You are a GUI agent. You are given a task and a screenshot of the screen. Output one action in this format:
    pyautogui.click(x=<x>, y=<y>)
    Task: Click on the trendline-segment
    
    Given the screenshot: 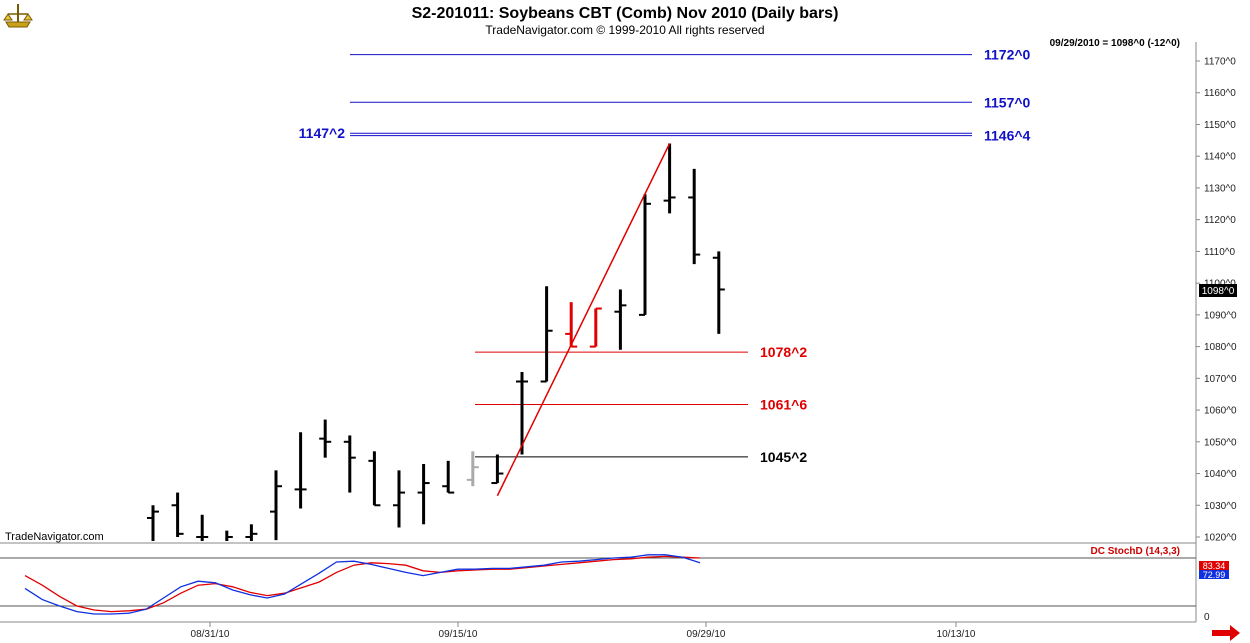 What is the action you would take?
    pyautogui.click(x=583, y=320)
    